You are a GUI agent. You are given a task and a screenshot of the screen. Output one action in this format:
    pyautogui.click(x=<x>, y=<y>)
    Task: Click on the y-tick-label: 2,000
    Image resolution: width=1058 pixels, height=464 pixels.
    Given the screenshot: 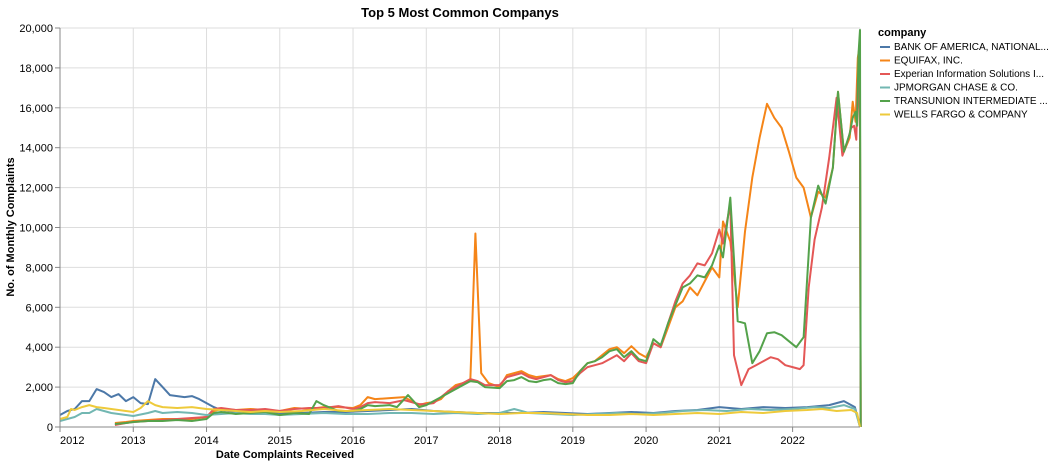 What is the action you would take?
    pyautogui.click(x=39, y=388)
    